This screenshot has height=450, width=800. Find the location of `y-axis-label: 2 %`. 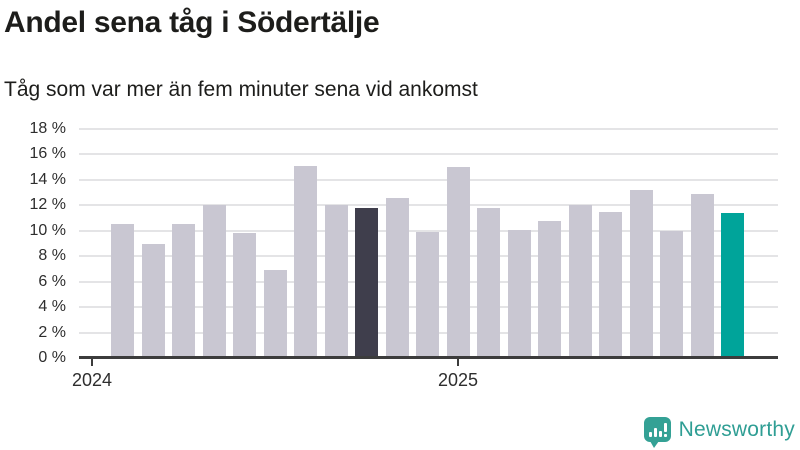

y-axis-label: 2 % is located at coordinates (52, 332).